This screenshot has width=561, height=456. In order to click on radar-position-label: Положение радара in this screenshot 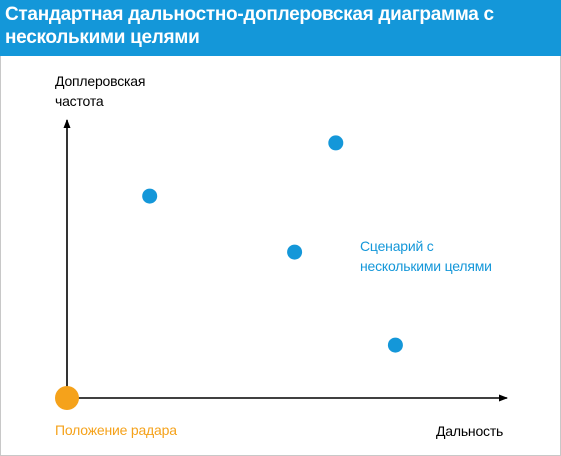, I will do `click(116, 430)`.